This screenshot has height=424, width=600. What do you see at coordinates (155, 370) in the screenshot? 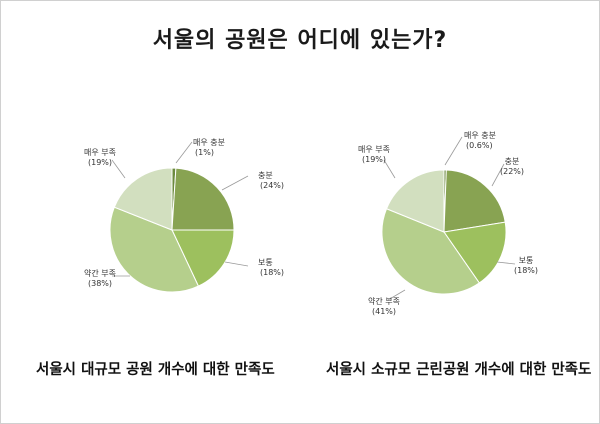
I see `chart-caption-large-parks: 서울시 대규모 공원 개수에 대한 만족도` at bounding box center [155, 370].